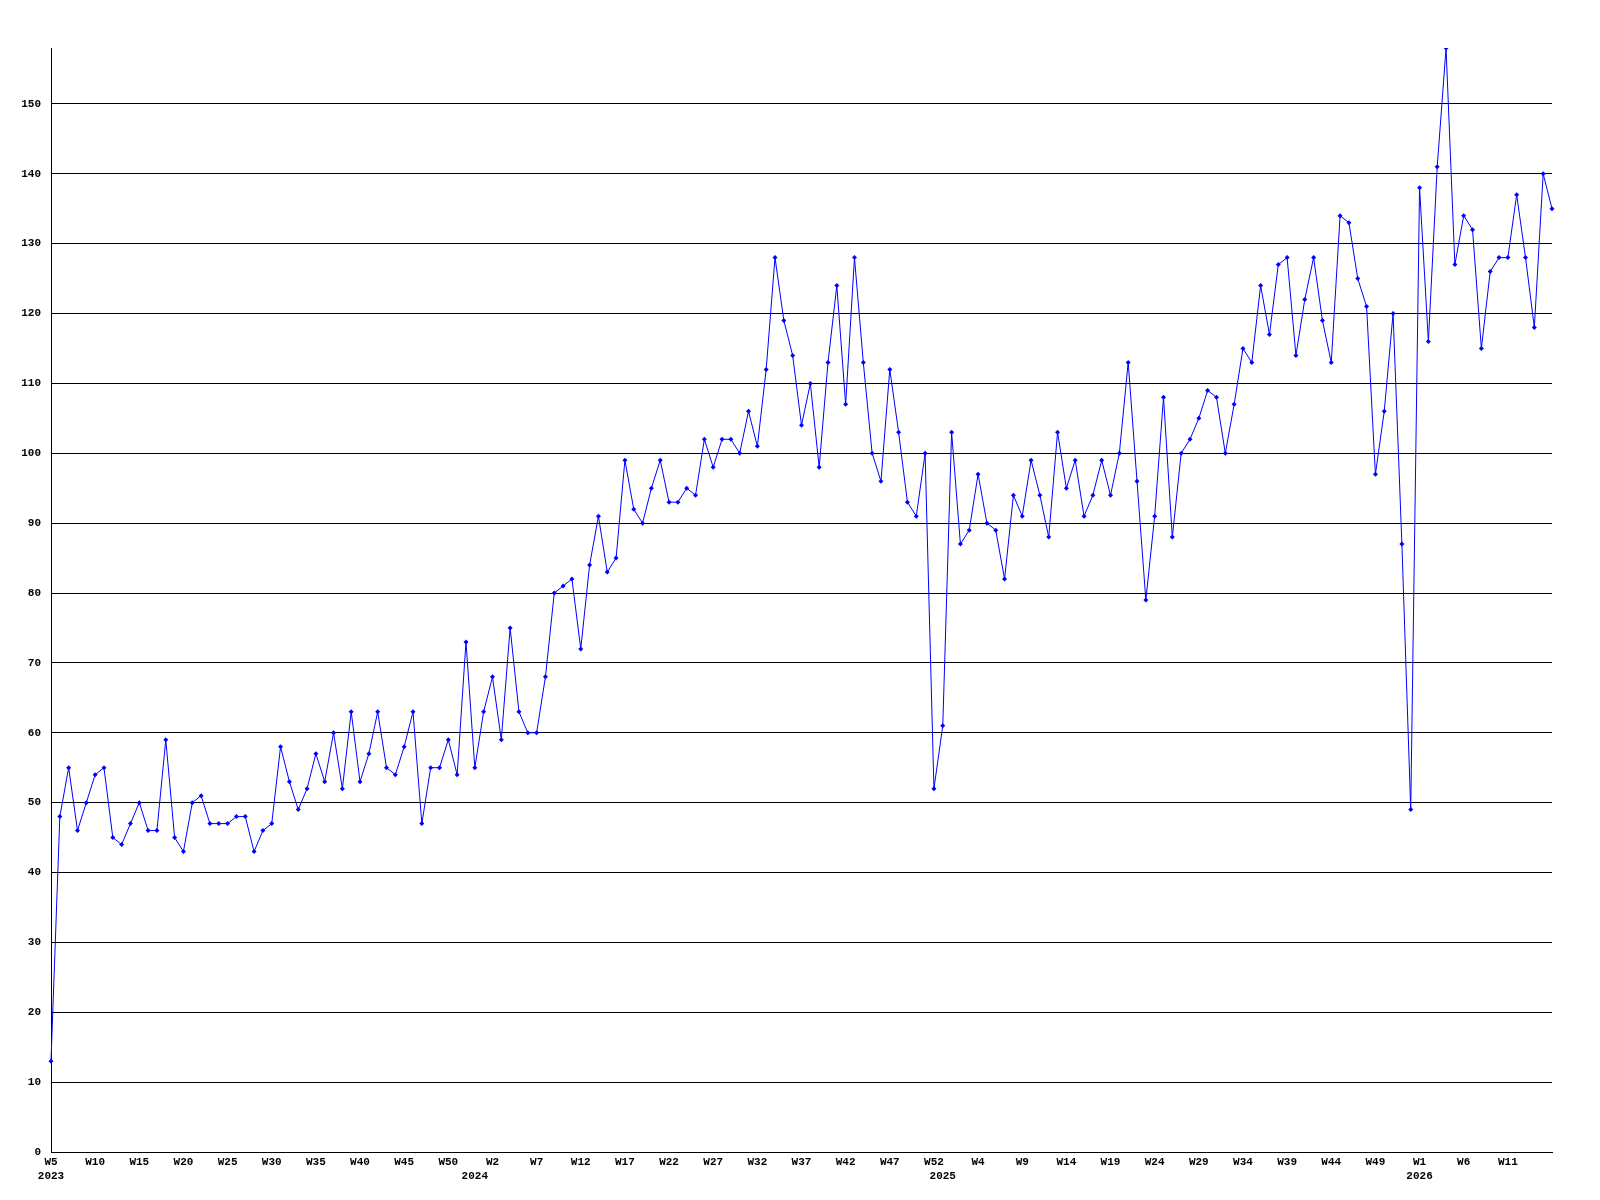 This screenshot has width=1600, height=1200. What do you see at coordinates (1022, 1162) in the screenshot?
I see `x-tick-label: W9` at bounding box center [1022, 1162].